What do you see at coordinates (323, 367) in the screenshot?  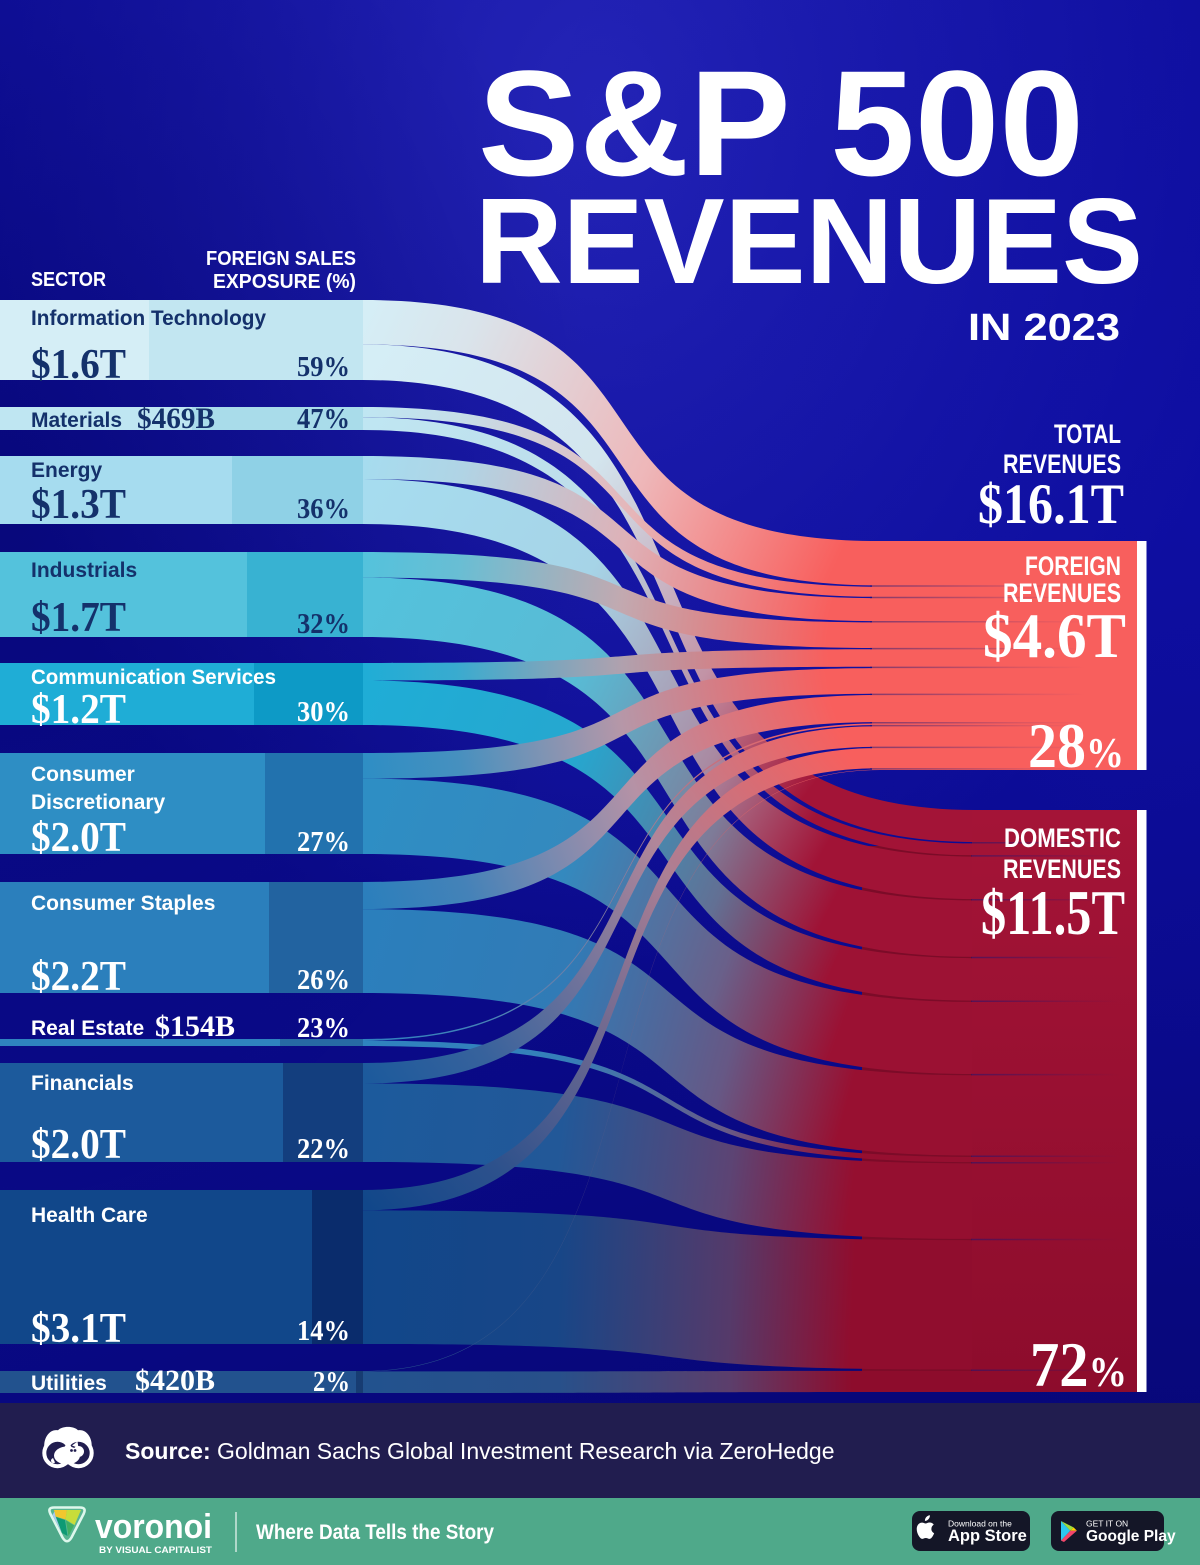 I see `svg-text: 59%` at bounding box center [323, 367].